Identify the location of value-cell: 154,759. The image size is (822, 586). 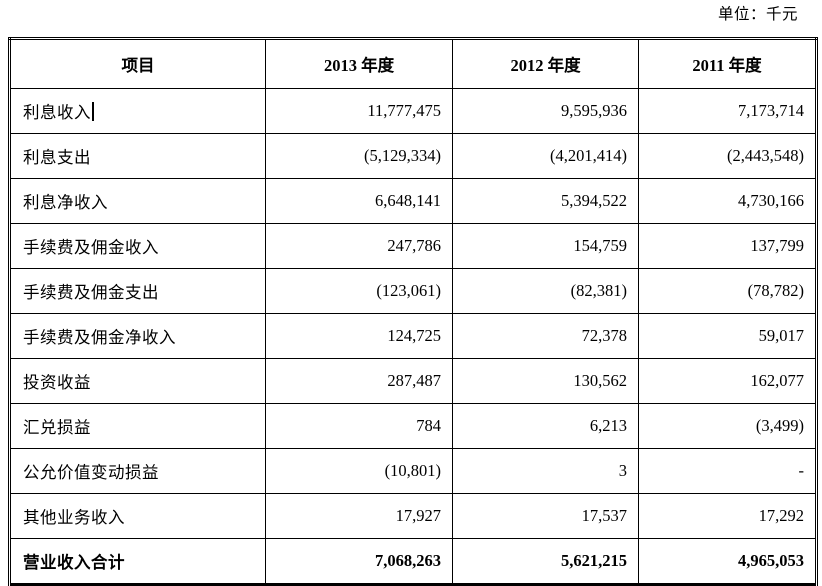
(545, 246).